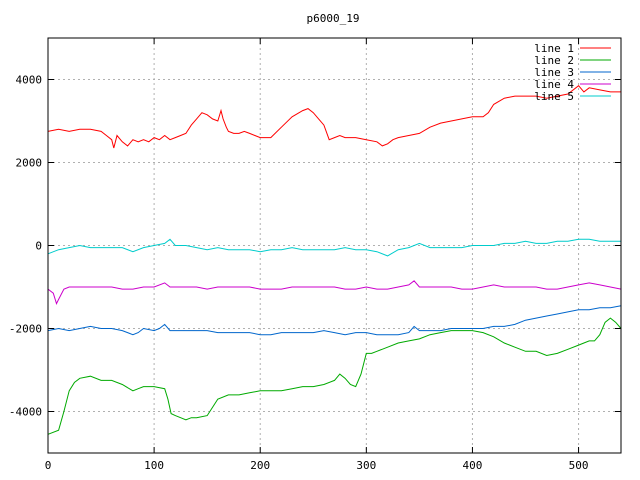 Image resolution: width=640 pixels, height=480 pixels. I want to click on y-tick-label: -4000, so click(25, 412).